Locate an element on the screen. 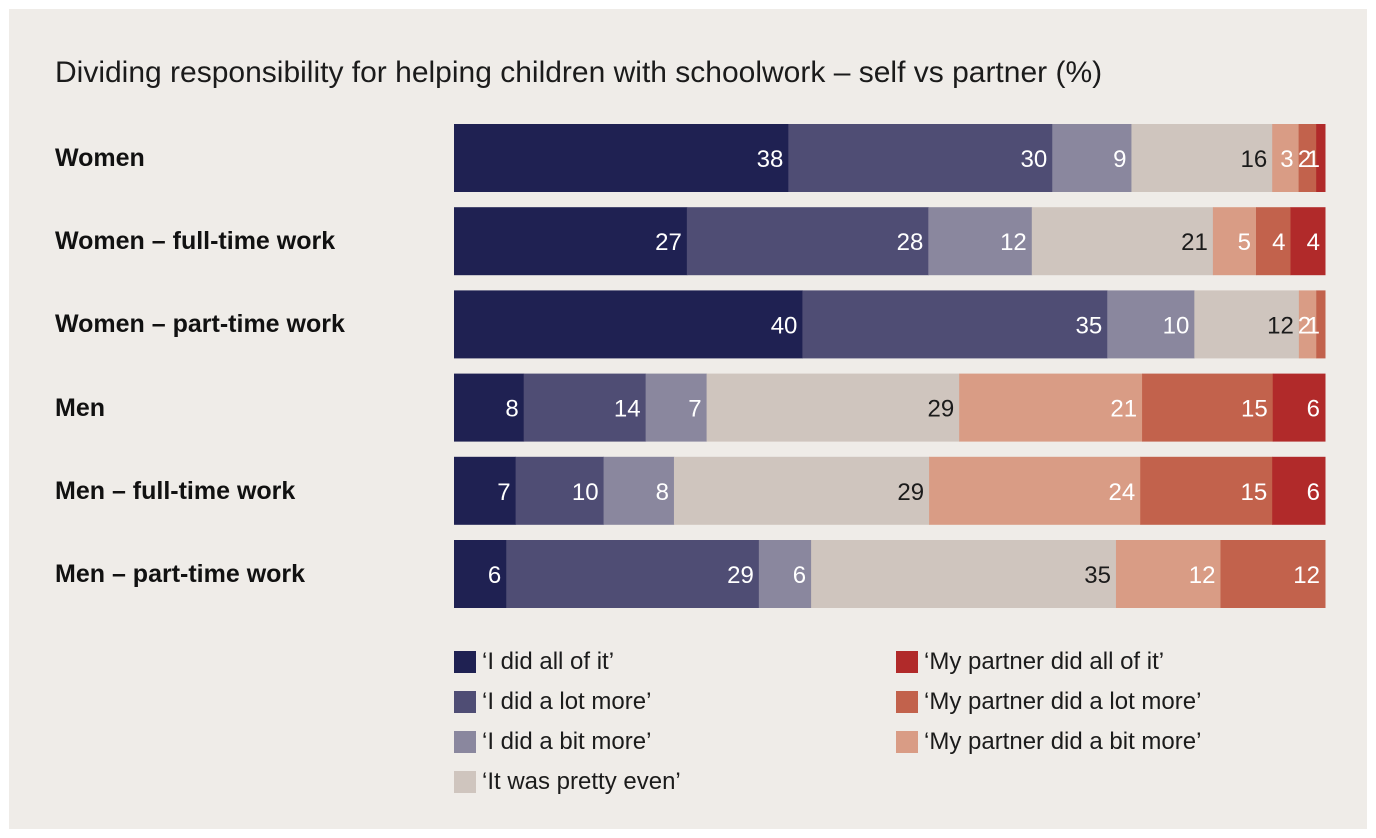  data-label-men-s3: 29 is located at coordinates (940, 409).